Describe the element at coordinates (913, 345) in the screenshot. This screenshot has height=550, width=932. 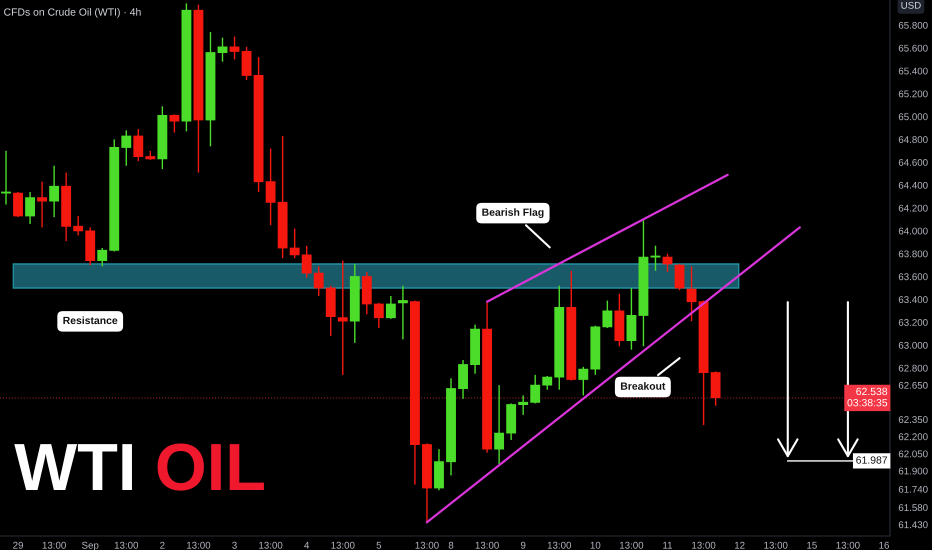
I see `y-tick-label: 63.000` at that location.